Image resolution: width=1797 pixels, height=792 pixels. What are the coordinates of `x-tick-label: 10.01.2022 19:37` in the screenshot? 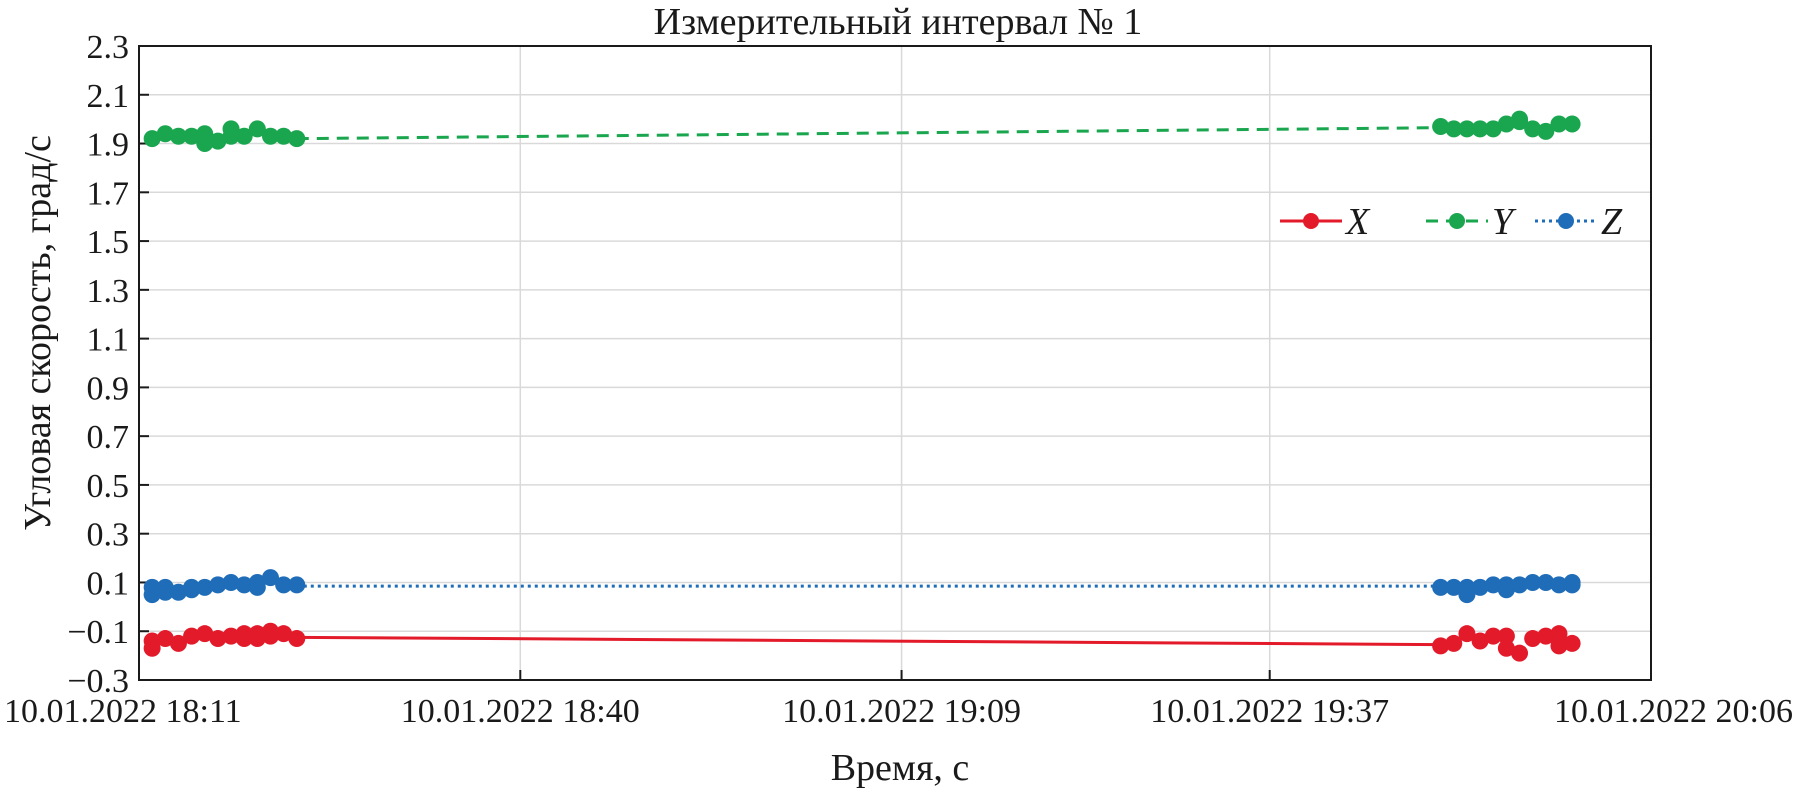 It's located at (1269, 711).